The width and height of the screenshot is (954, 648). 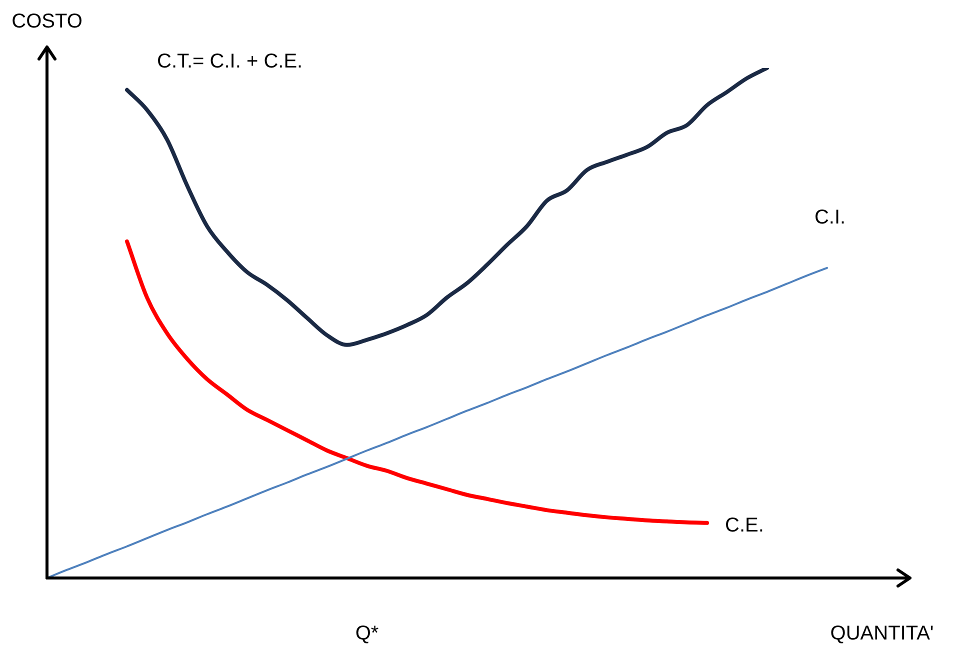 What do you see at coordinates (367, 633) in the screenshot?
I see `text: Q*` at bounding box center [367, 633].